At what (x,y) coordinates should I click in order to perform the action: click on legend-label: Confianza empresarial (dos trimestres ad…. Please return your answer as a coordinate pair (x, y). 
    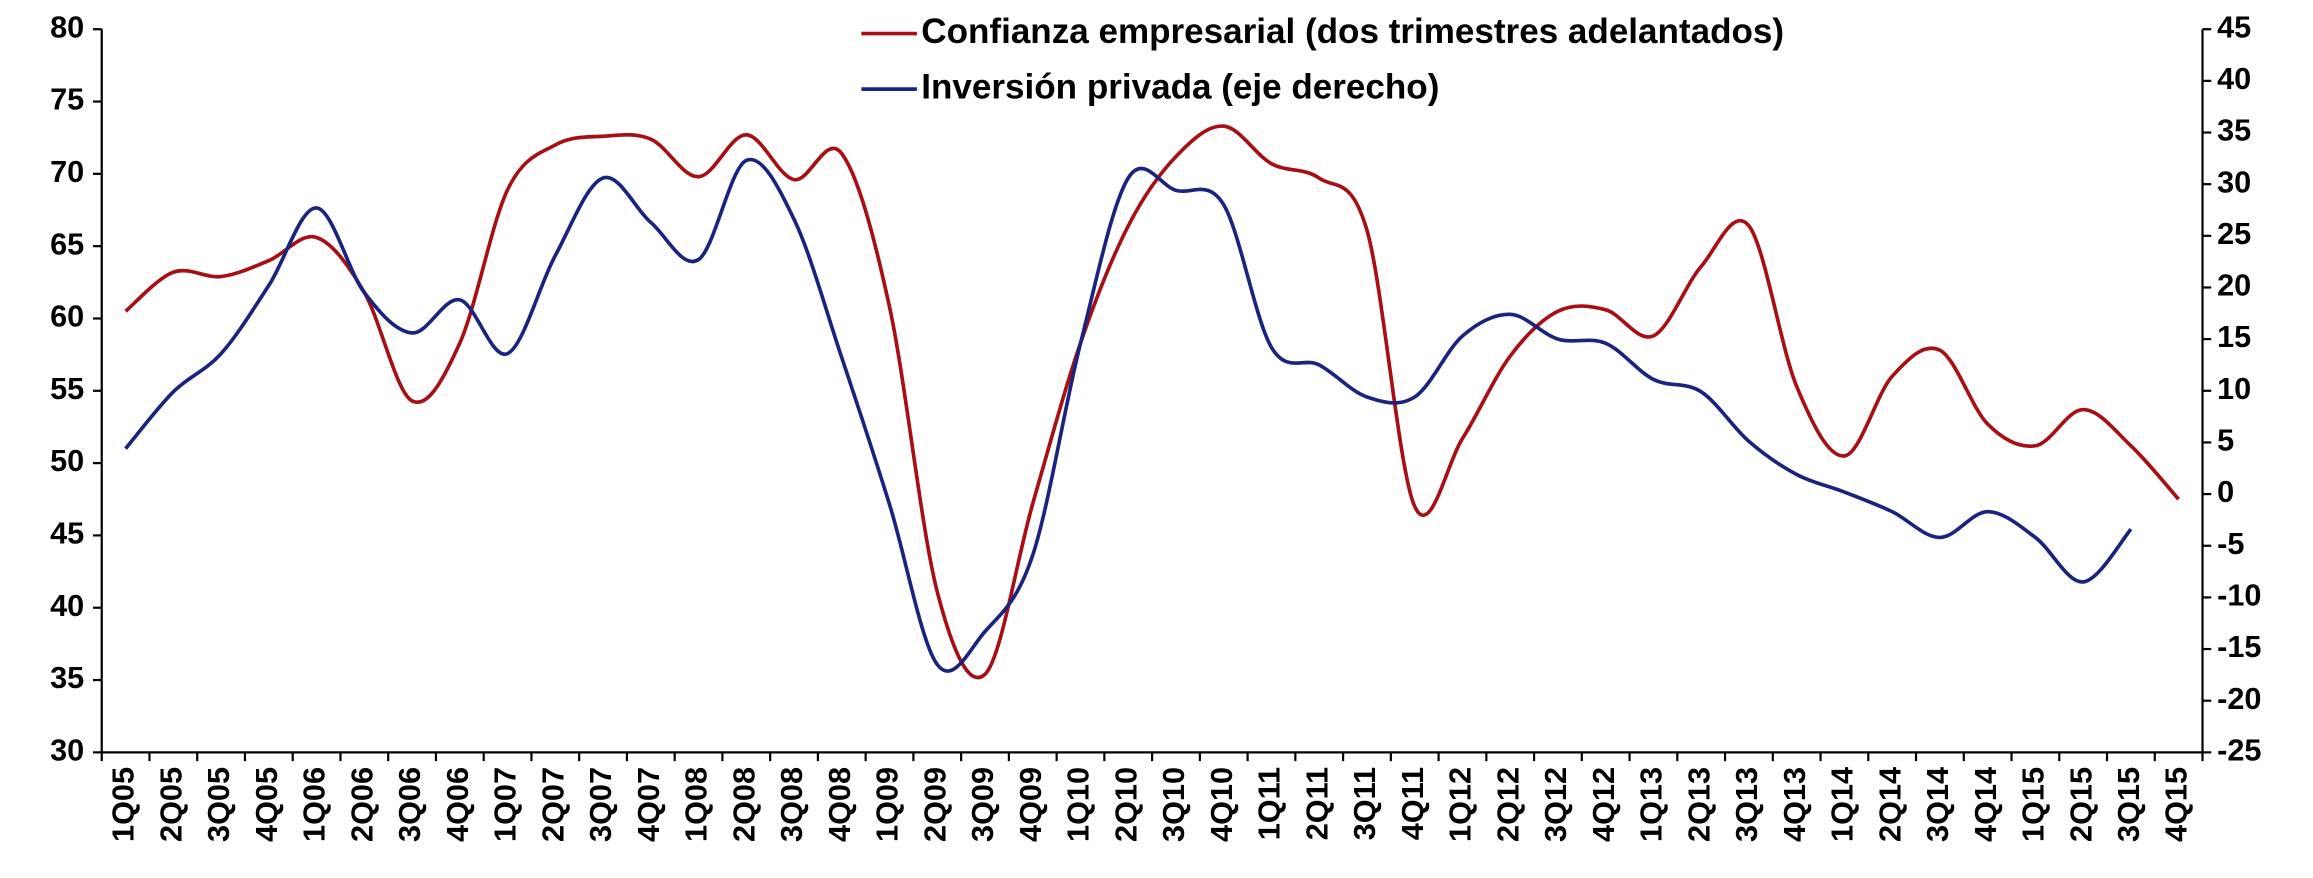
    Looking at the image, I should click on (1352, 31).